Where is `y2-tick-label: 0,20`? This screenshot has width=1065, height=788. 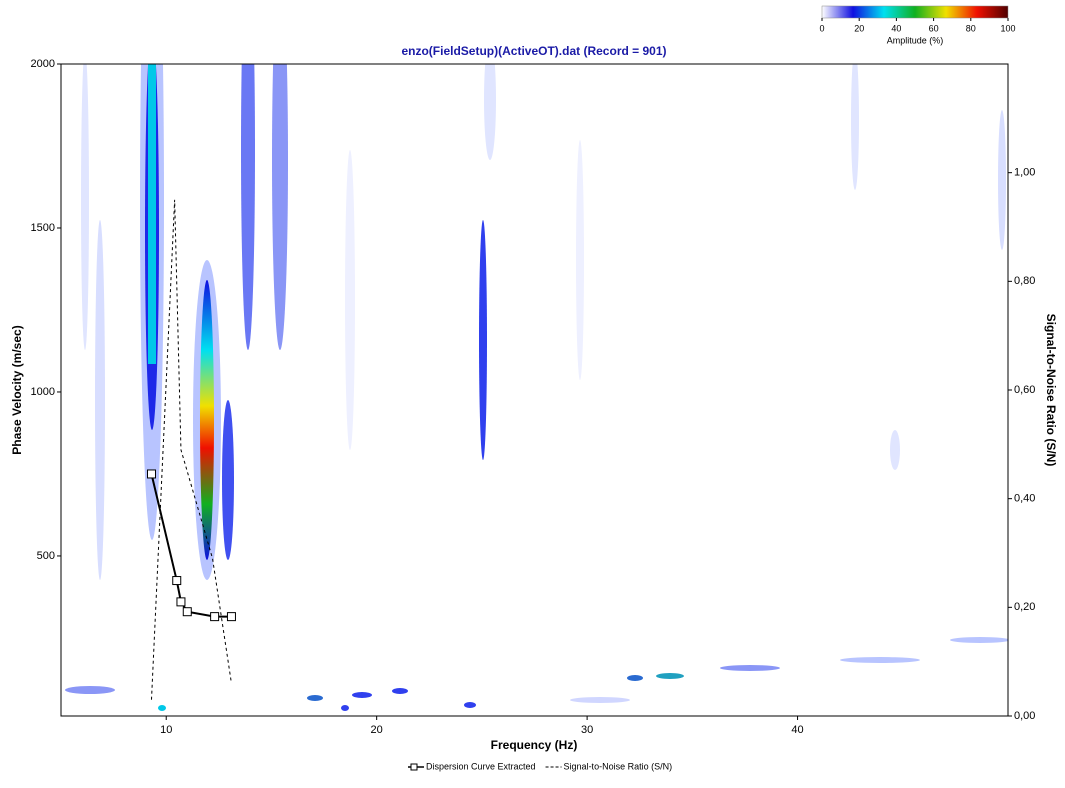 y2-tick-label: 0,20 is located at coordinates (1024, 607).